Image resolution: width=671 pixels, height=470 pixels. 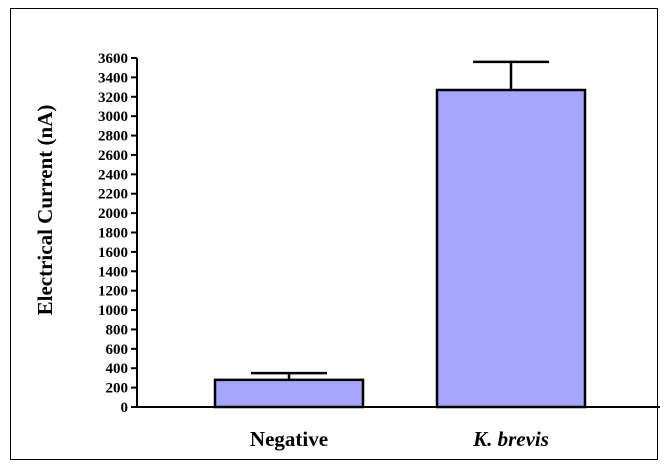 I want to click on y-tick-label: 1000, so click(x=113, y=311).